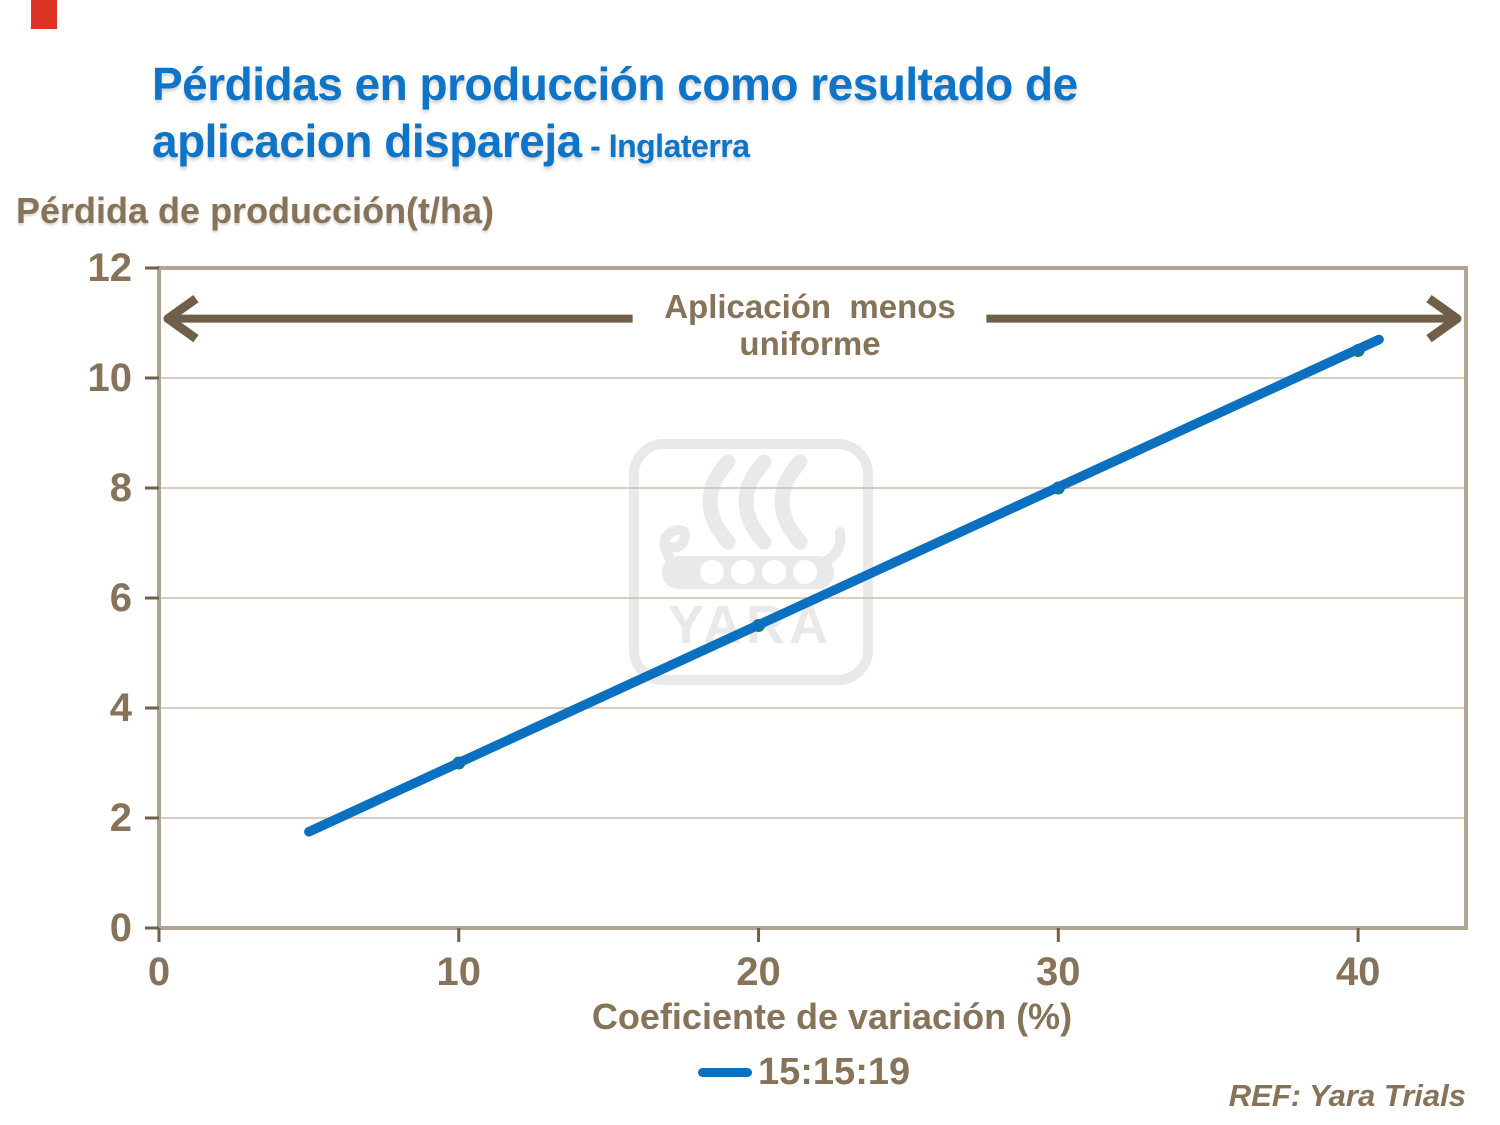 The image size is (1500, 1125). Describe the element at coordinates (120, 818) in the screenshot. I see `y-tick-label: 2` at that location.